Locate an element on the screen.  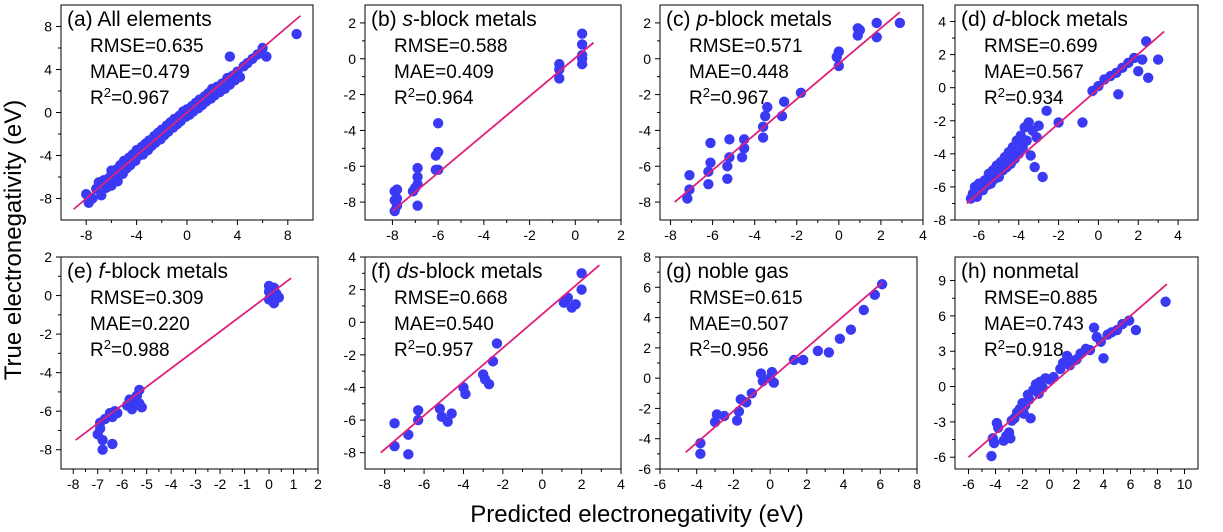
mae-label: MAE=0.220 is located at coordinates (140, 324).